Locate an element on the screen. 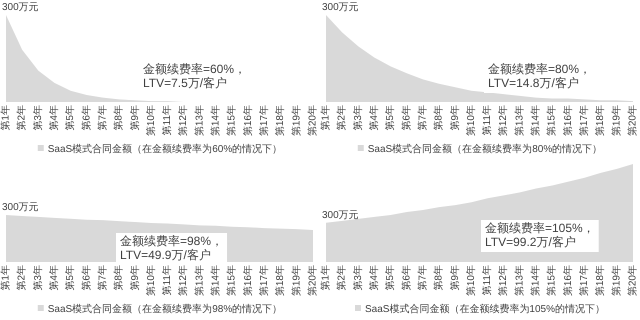  annotation: 金额续费率=60%， is located at coordinates (194, 69).